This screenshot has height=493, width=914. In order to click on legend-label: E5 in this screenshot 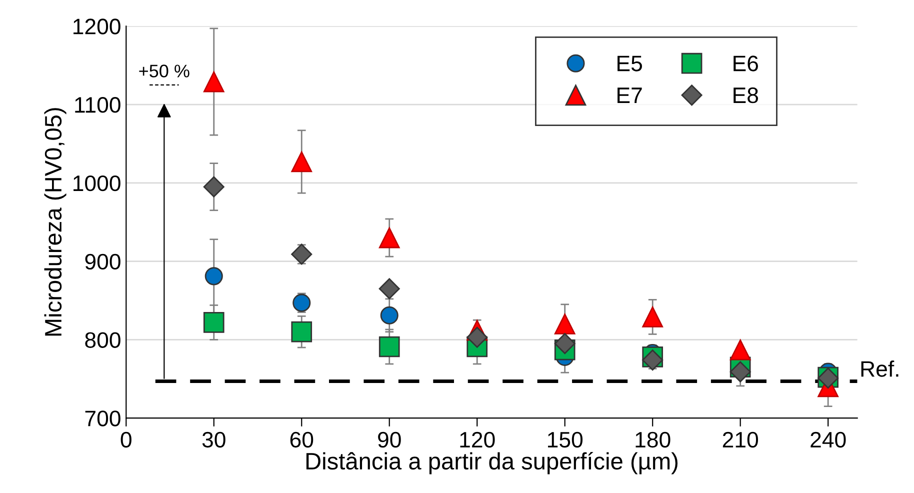, I will do `click(630, 64)`.